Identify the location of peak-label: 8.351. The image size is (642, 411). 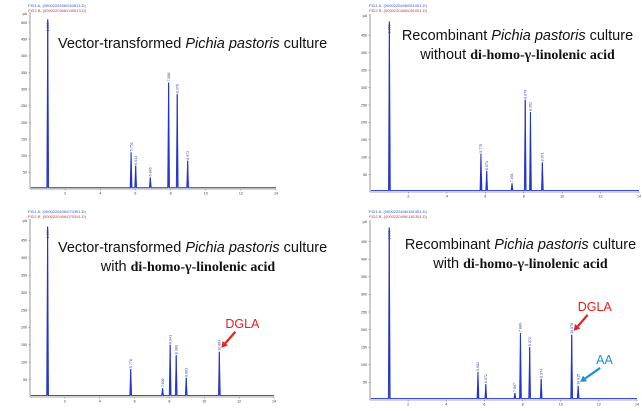
(531, 106).